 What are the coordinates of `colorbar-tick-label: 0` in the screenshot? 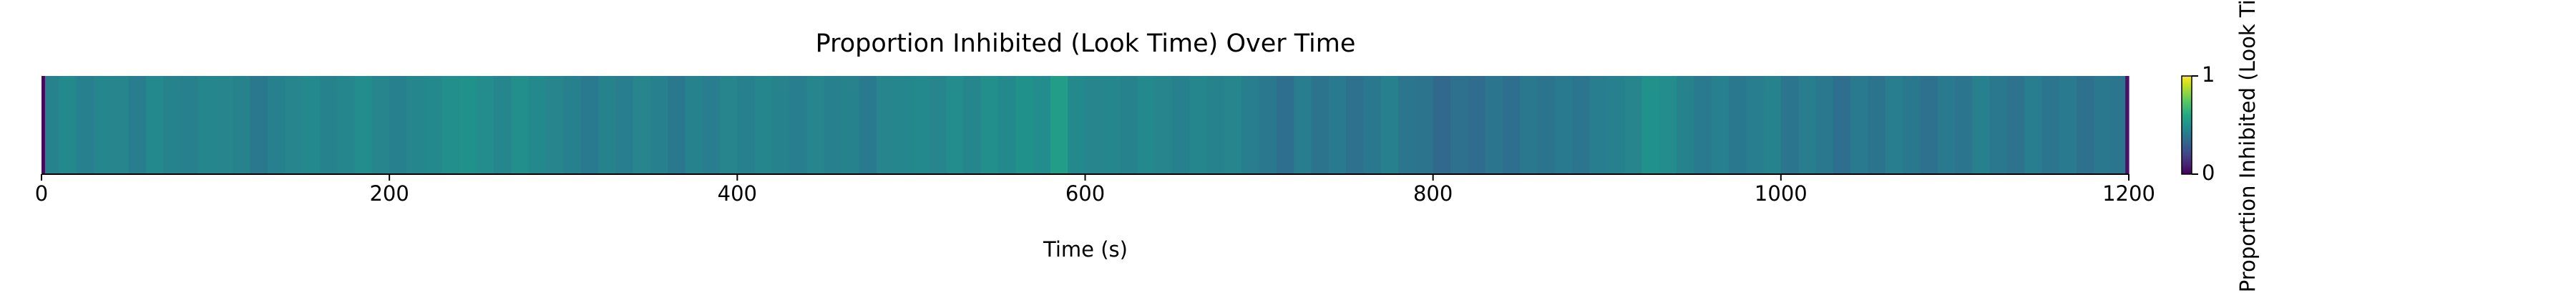 It's located at (2208, 173).